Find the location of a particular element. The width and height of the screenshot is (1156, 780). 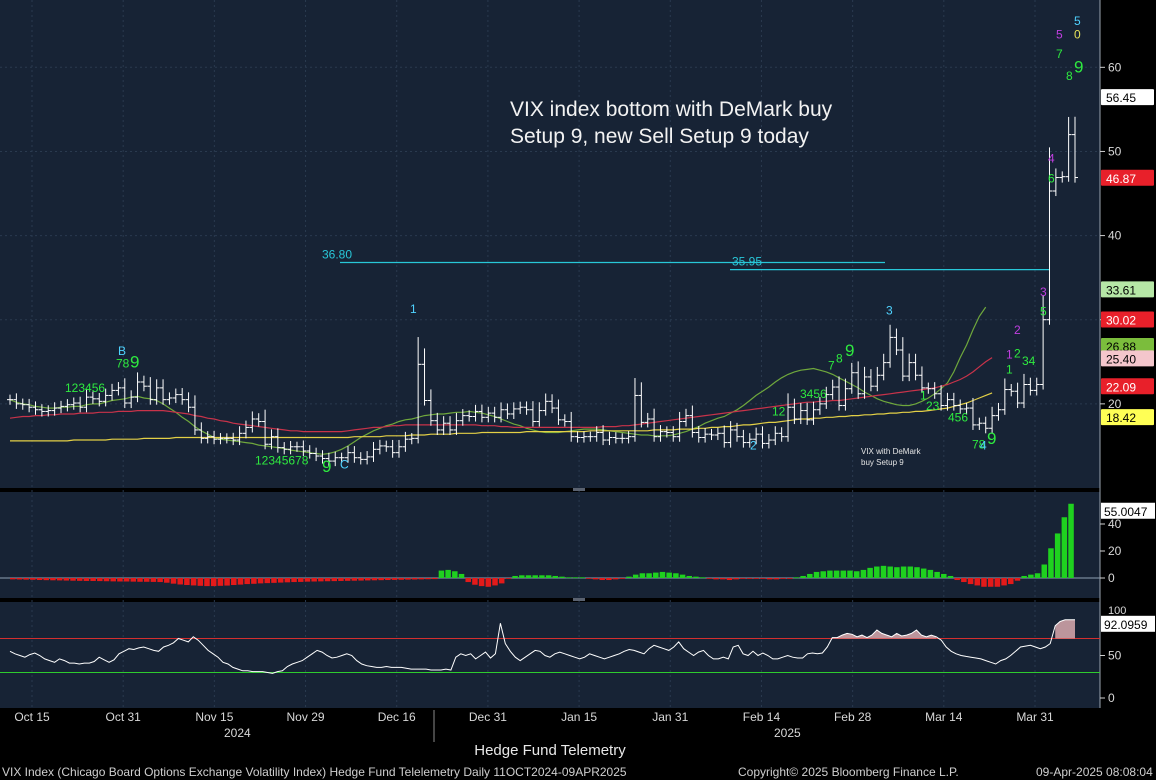

setup-count-label: 34 is located at coordinates (1029, 361).